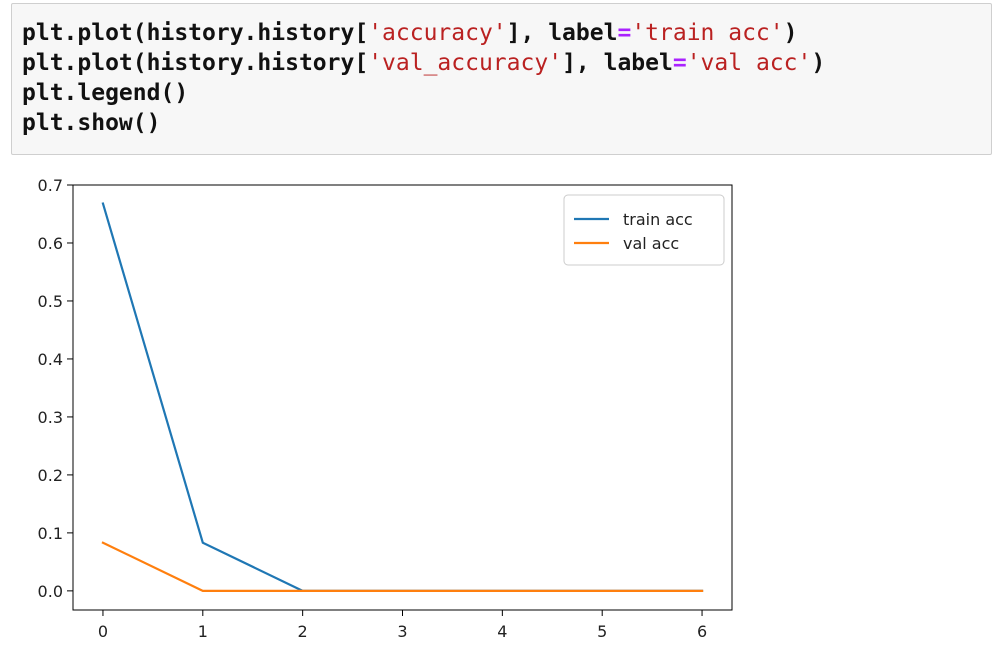 Image resolution: width=994 pixels, height=654 pixels. What do you see at coordinates (105, 93) in the screenshot?
I see `code-token: plt.legend()` at bounding box center [105, 93].